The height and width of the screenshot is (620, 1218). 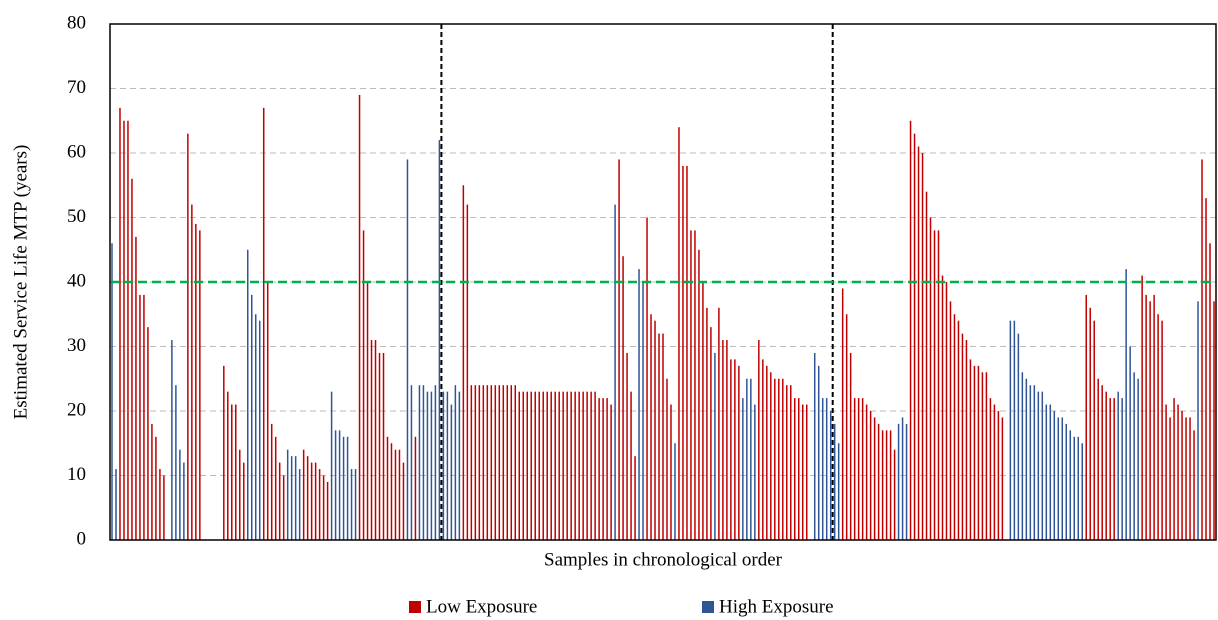 What do you see at coordinates (76, 151) in the screenshot?
I see `y-tick-label: 60` at bounding box center [76, 151].